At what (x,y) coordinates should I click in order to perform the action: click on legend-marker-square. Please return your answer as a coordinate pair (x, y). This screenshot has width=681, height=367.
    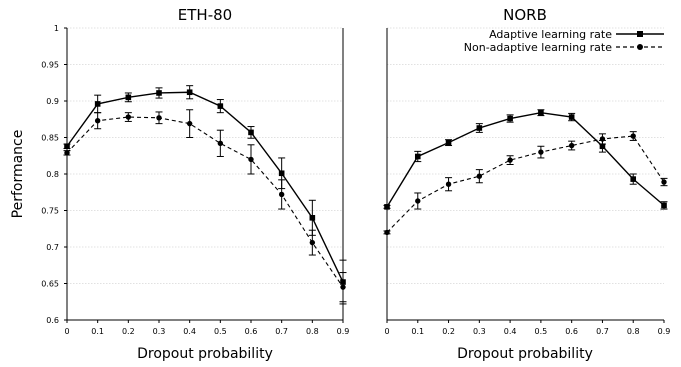
    Looking at the image, I should click on (640, 34).